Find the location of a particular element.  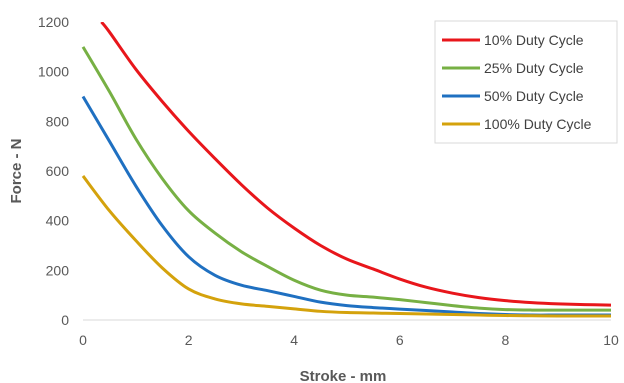

y-tick-label: 0 is located at coordinates (65, 320).